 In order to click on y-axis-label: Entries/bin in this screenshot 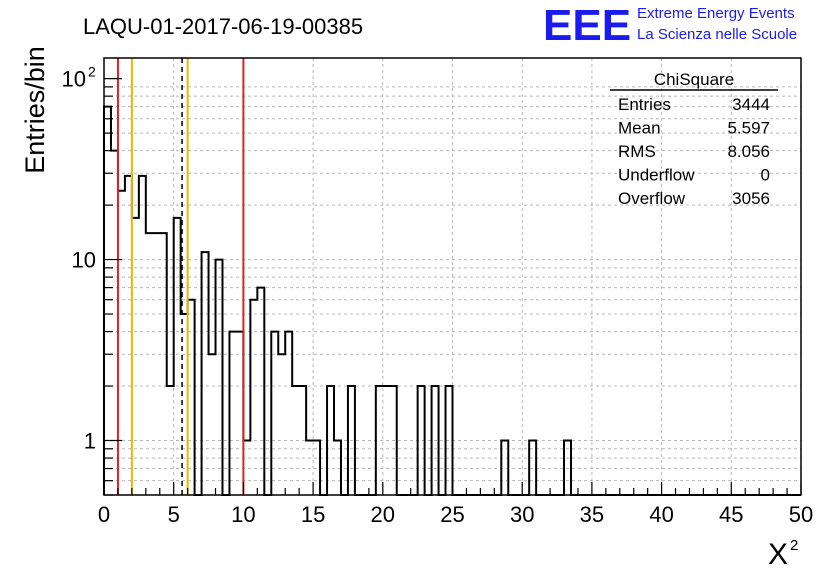, I will do `click(35, 110)`.